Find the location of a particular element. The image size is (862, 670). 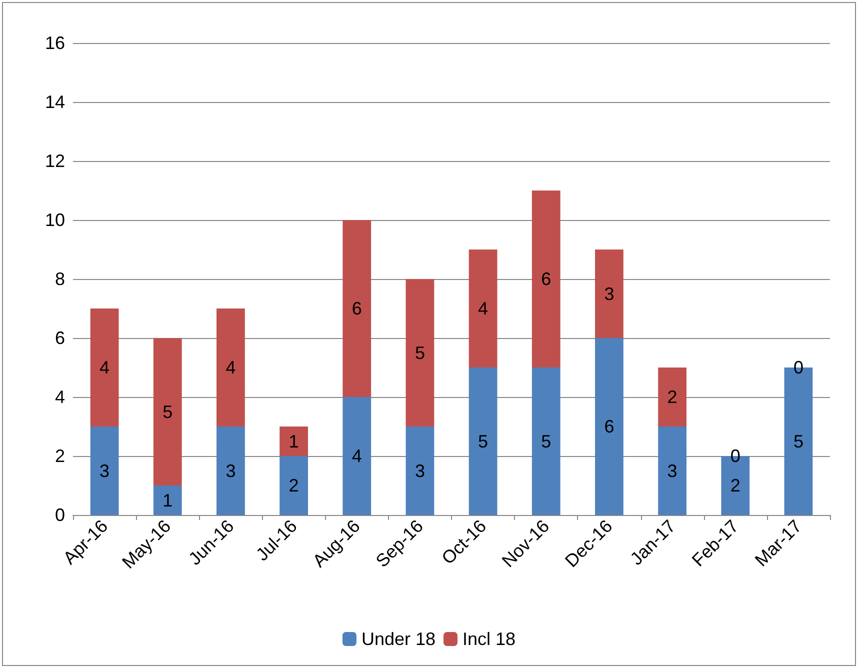

y-tick-label: 16 is located at coordinates (54, 43).